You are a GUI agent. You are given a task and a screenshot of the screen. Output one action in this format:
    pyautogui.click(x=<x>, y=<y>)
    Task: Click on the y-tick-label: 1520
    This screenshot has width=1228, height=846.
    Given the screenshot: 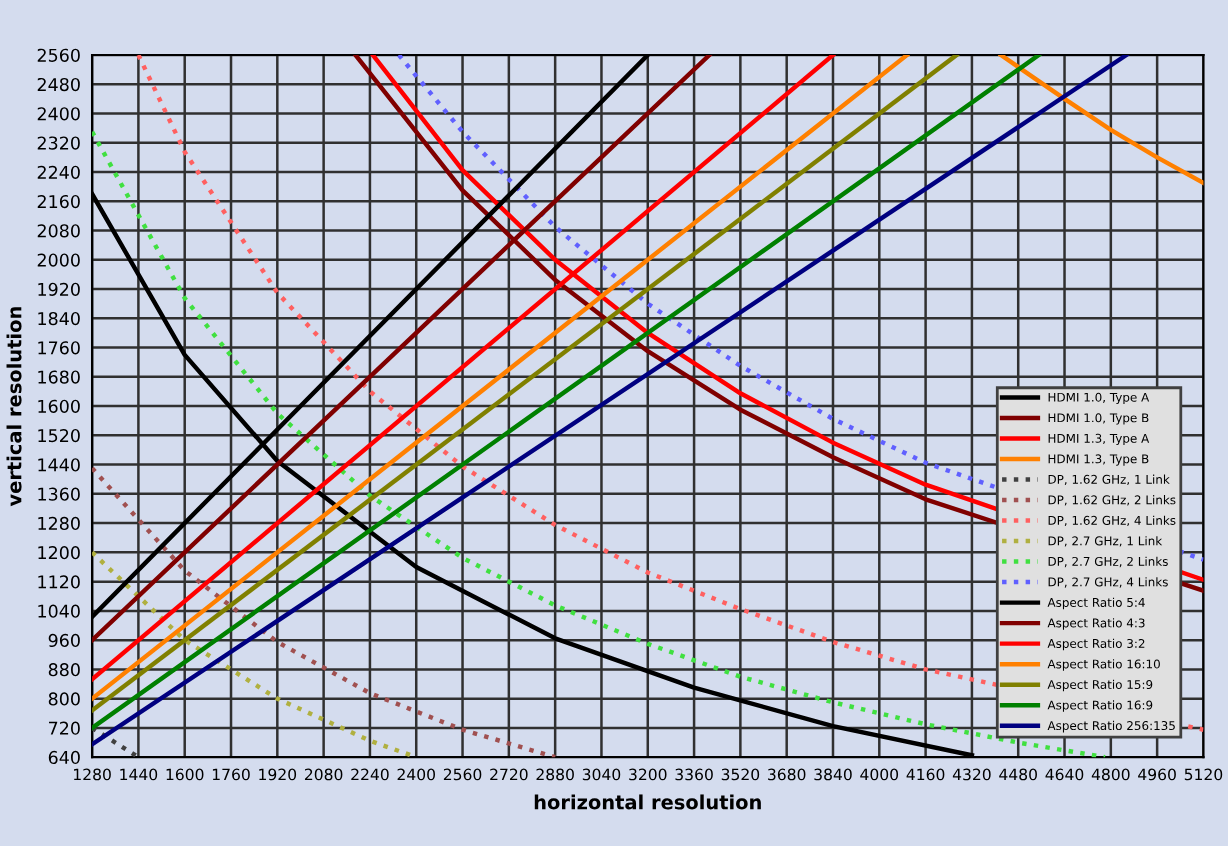 What is the action you would take?
    pyautogui.click(x=59, y=436)
    